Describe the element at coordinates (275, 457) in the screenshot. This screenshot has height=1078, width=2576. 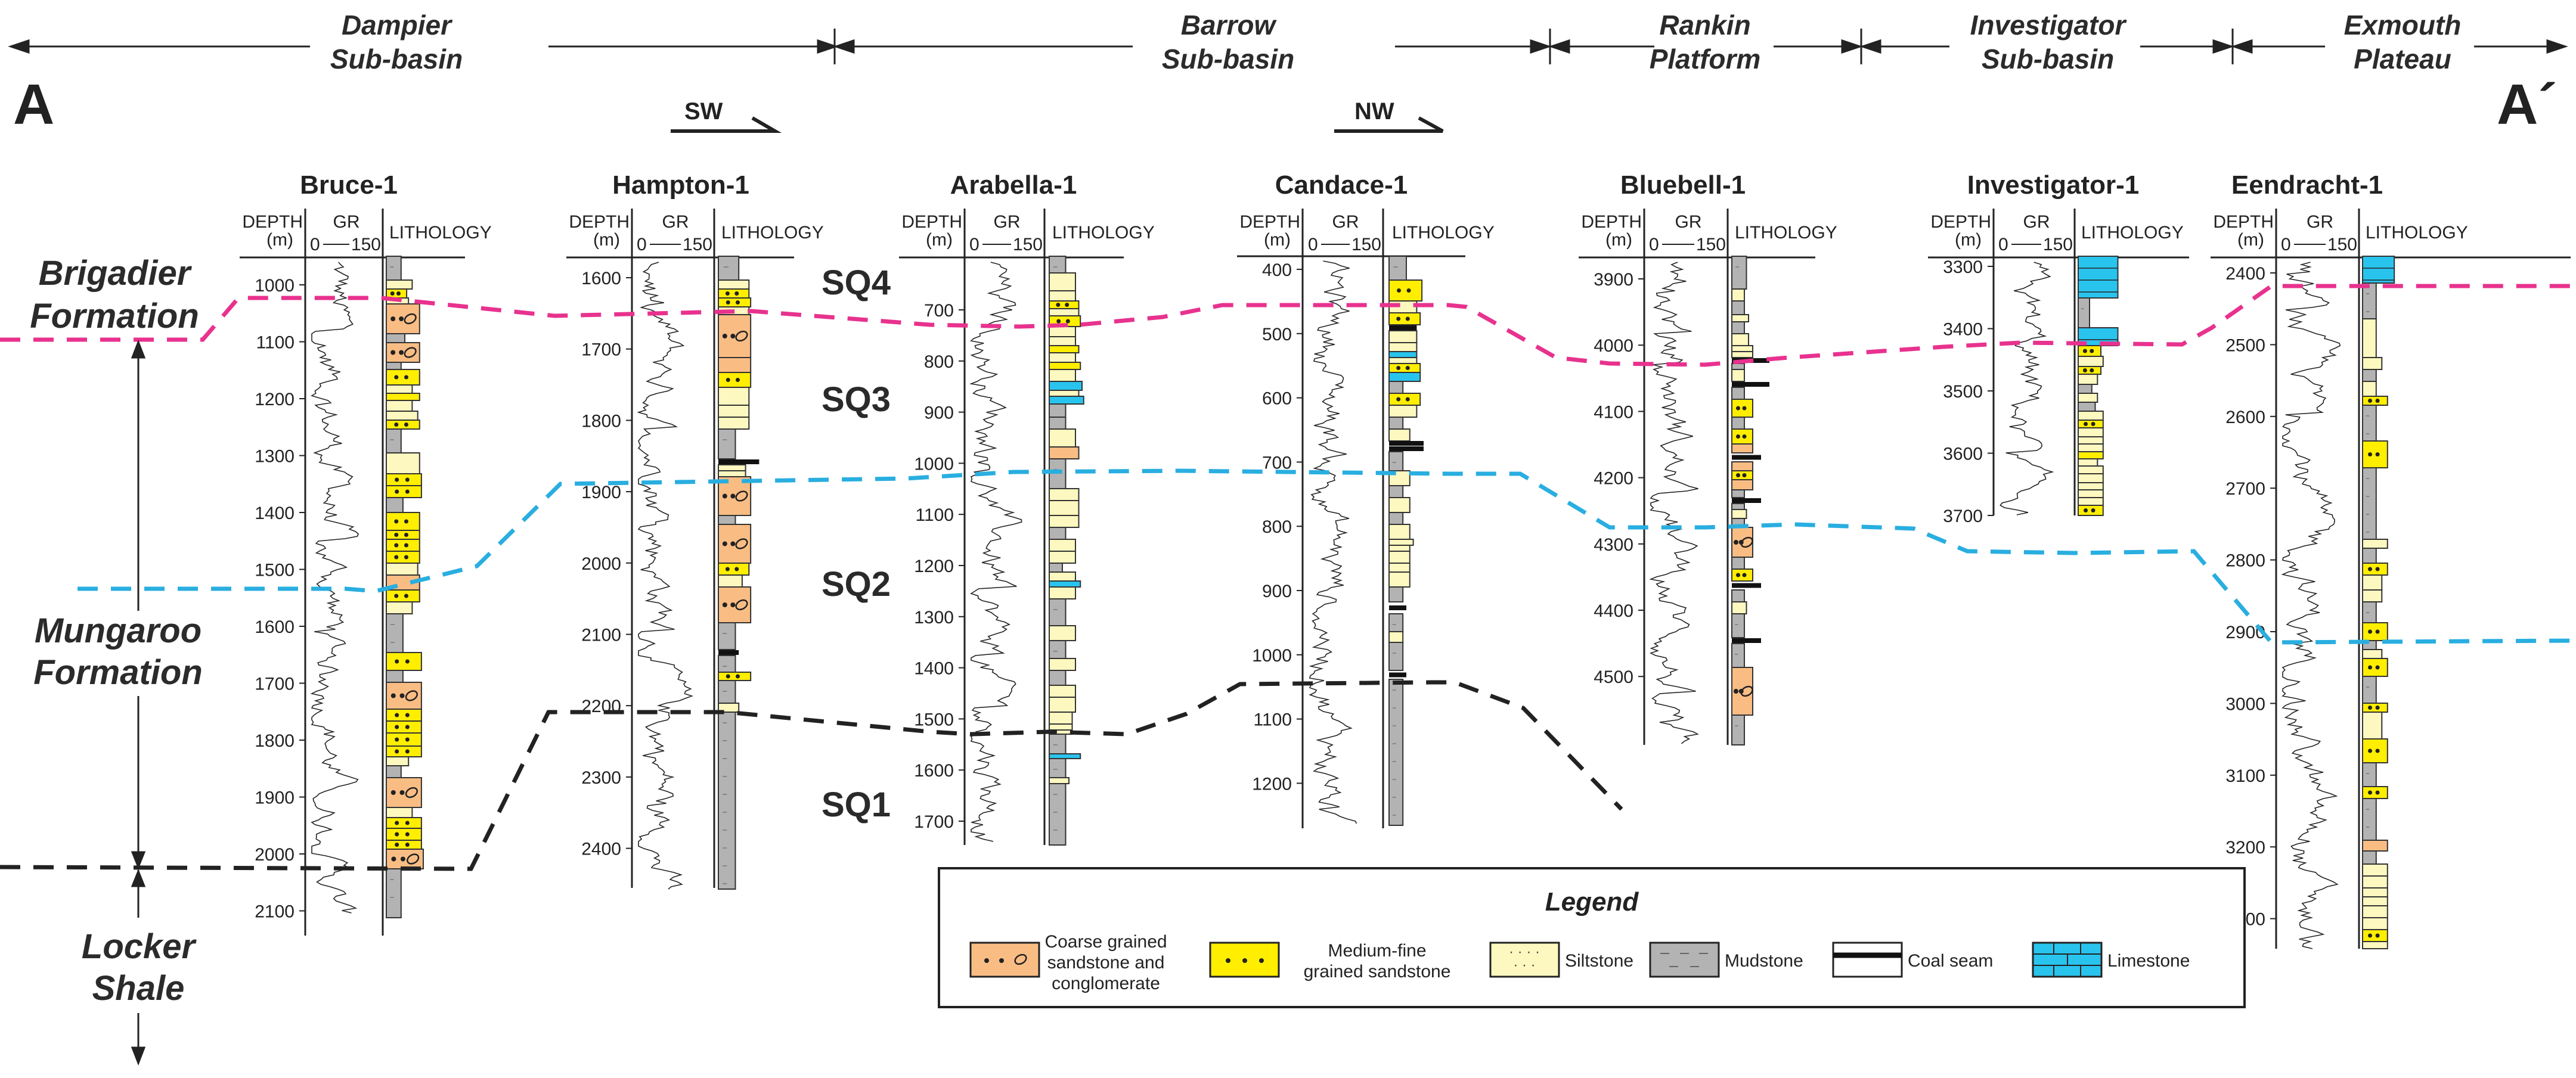
I see `depth-tick-label: 1300` at that location.